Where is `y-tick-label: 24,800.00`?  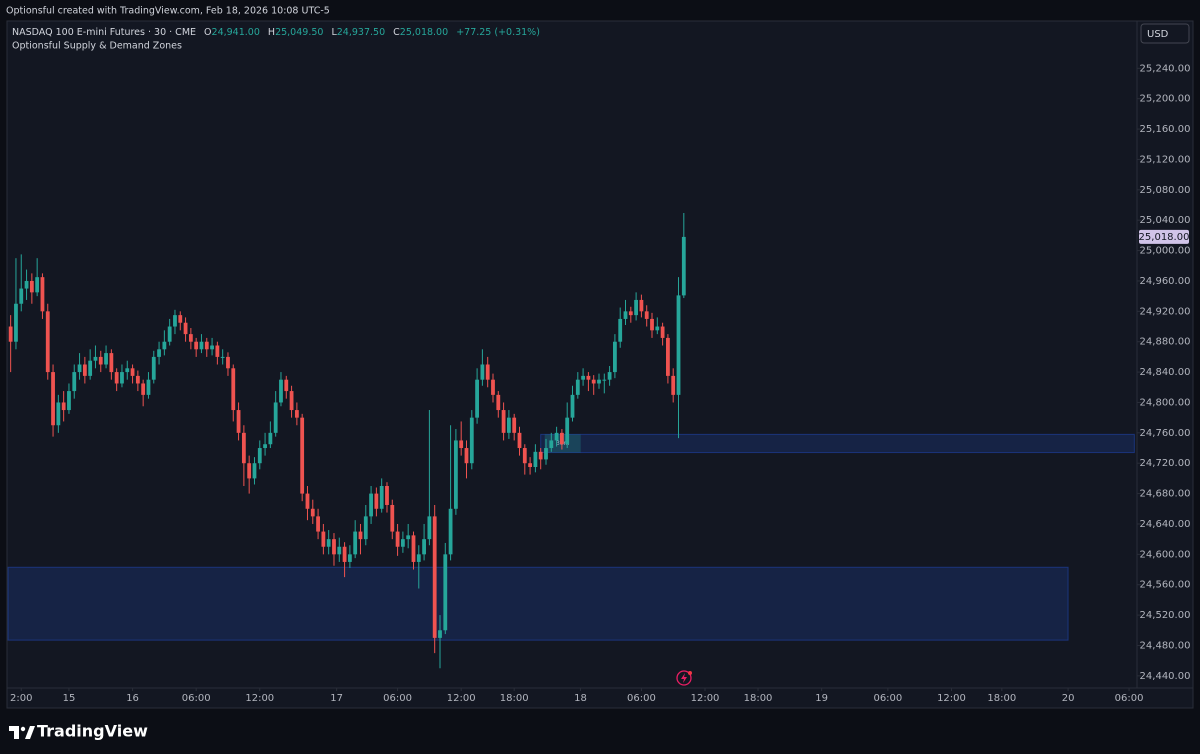 y-tick-label: 24,800.00 is located at coordinates (1165, 402).